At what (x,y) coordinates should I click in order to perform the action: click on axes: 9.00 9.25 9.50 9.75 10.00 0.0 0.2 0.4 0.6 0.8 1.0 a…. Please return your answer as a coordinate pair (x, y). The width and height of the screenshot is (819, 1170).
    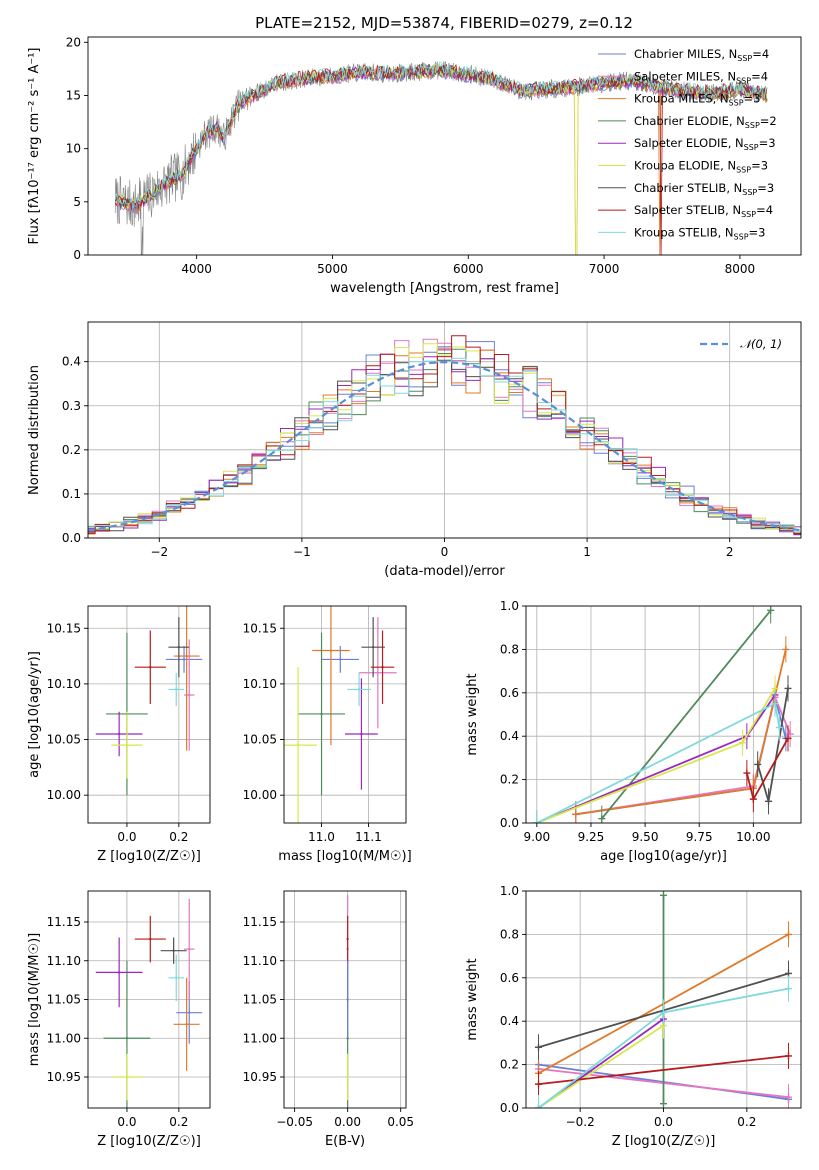
    Looking at the image, I should click on (633, 731).